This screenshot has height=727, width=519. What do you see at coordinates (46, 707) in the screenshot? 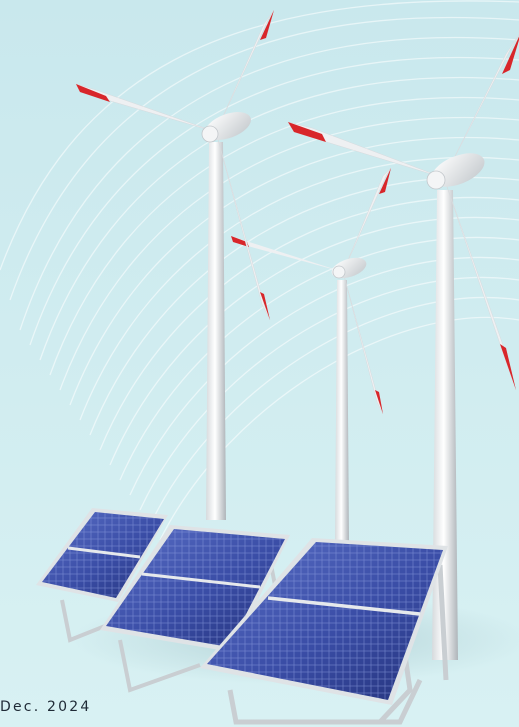
I see `date-caption: Dec. 2024` at bounding box center [46, 707].